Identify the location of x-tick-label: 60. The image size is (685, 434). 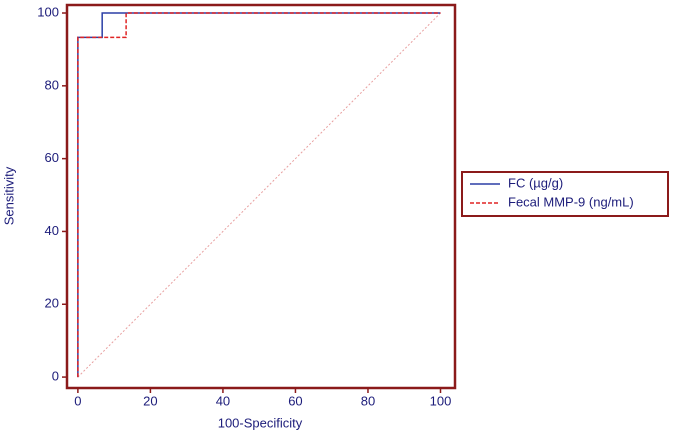
(295, 400).